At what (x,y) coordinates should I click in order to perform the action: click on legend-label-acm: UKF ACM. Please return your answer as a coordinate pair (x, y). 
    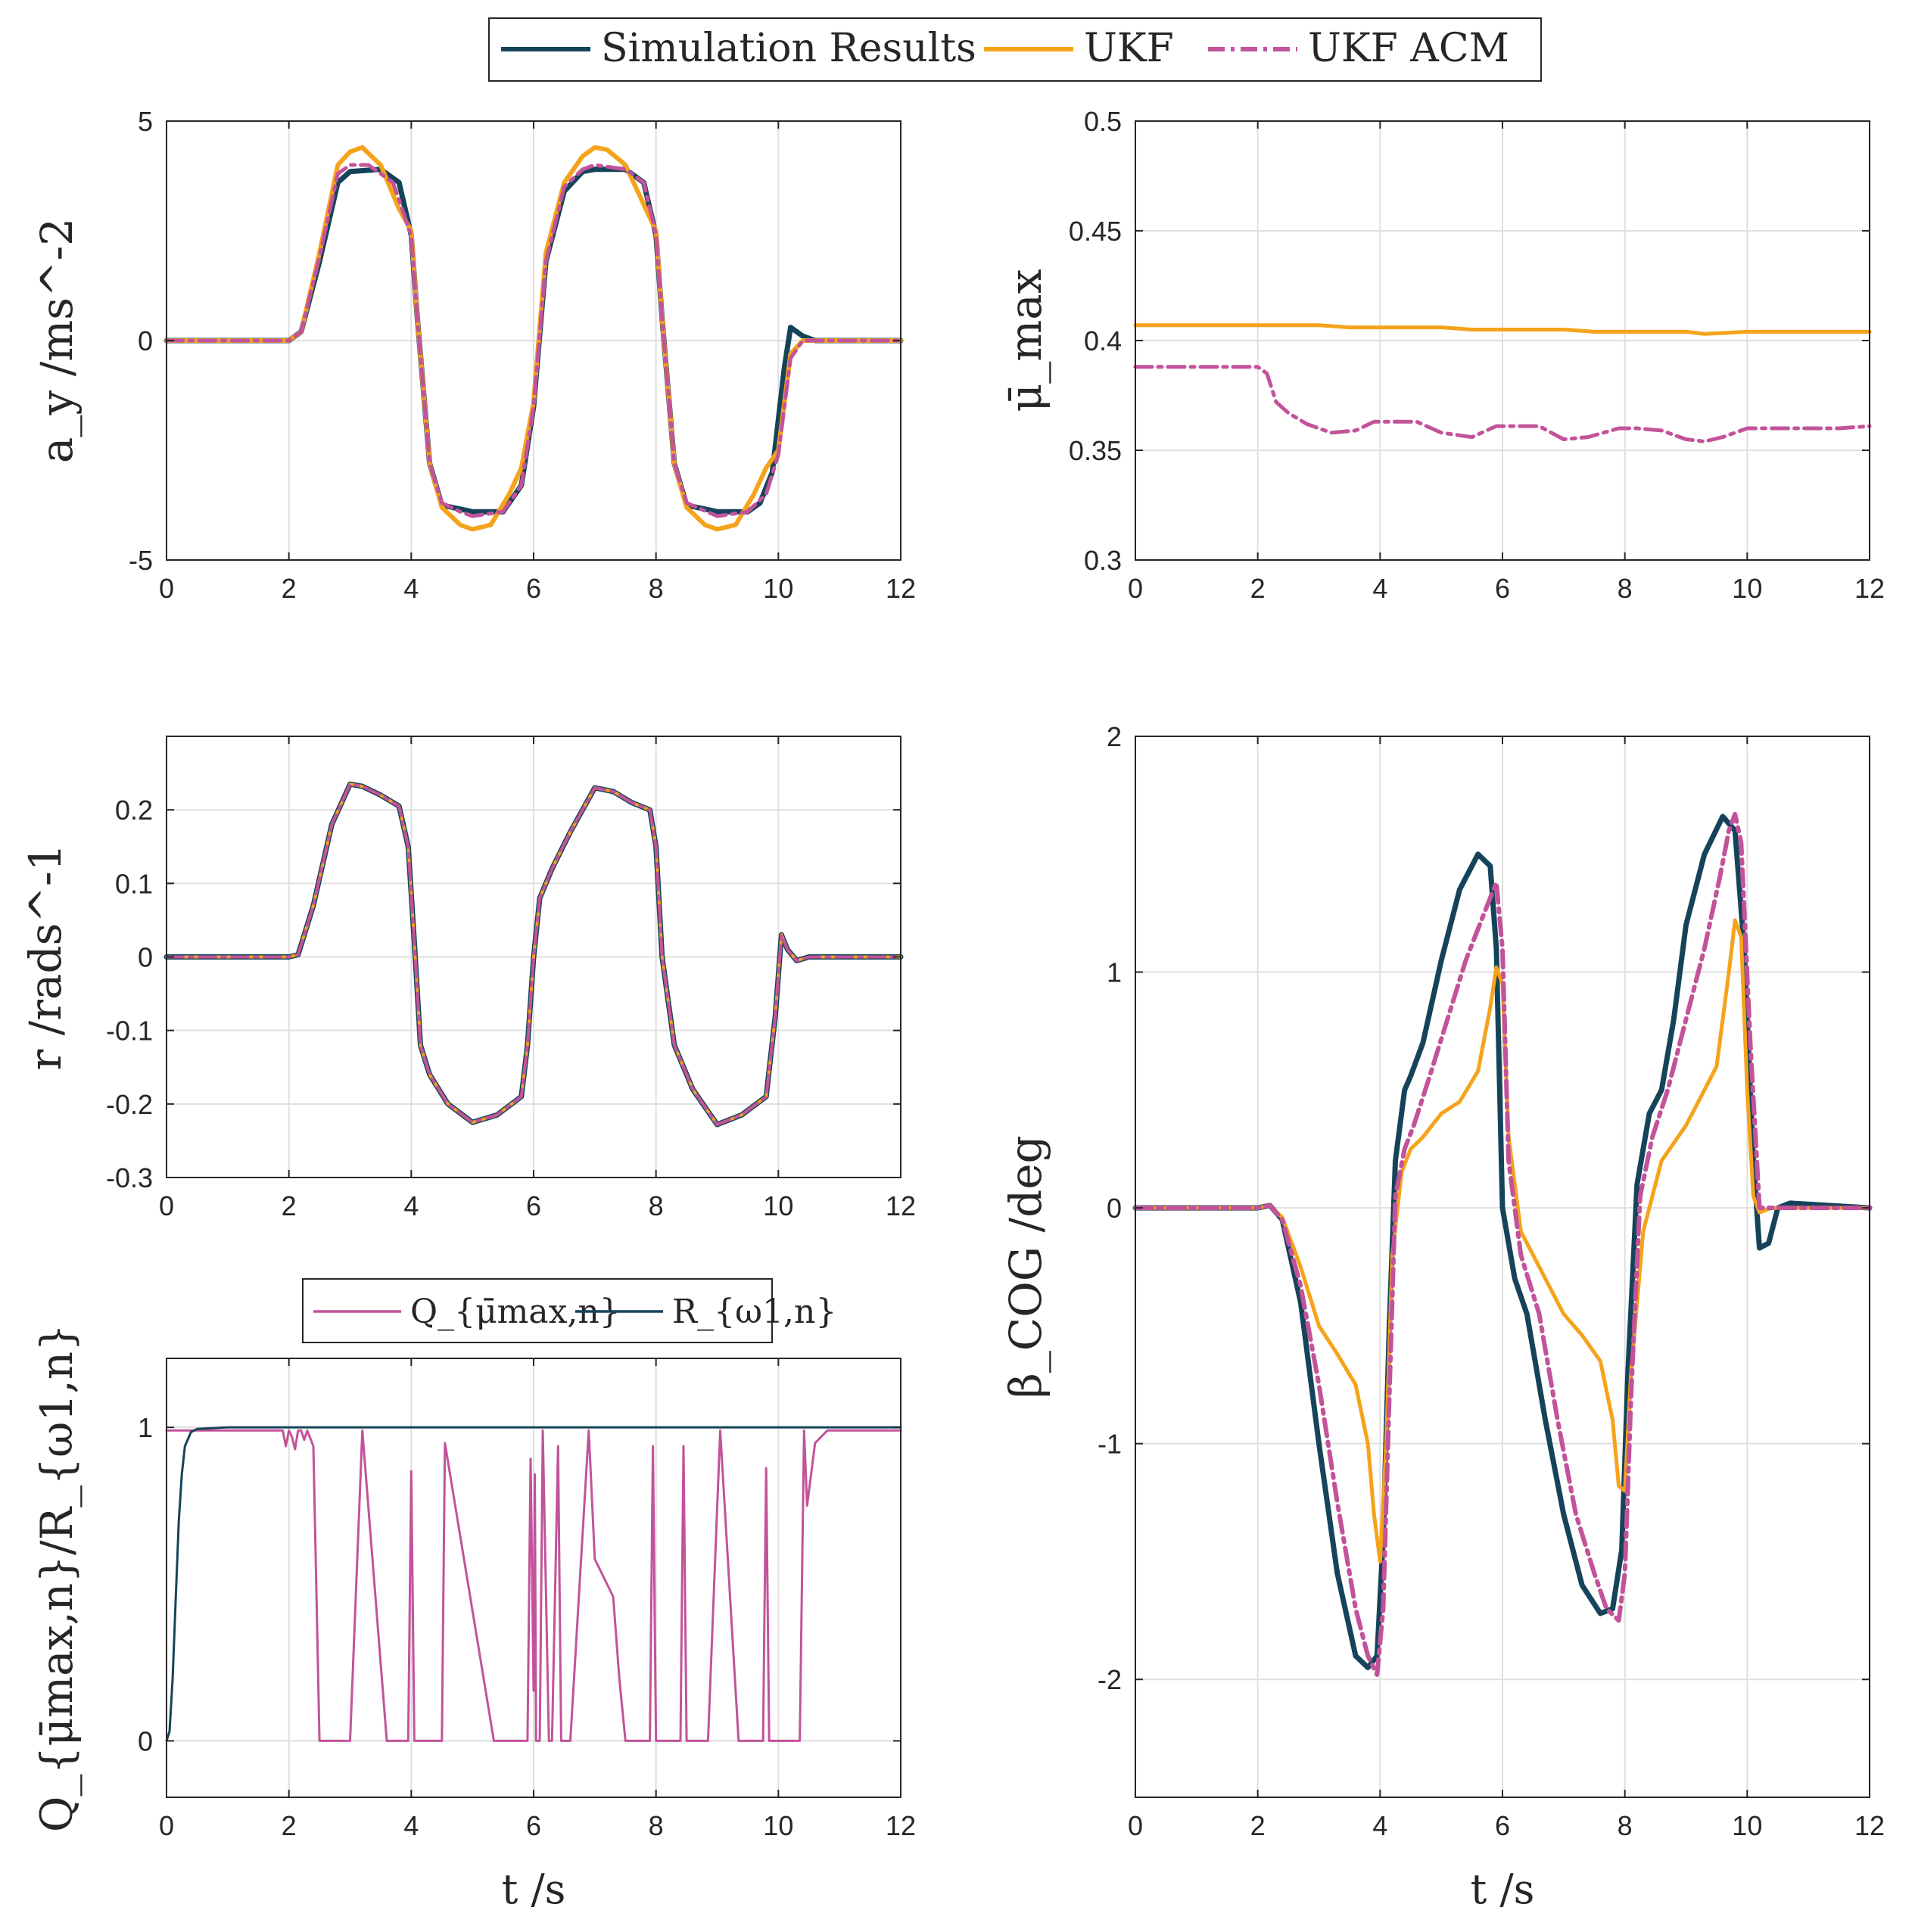
    Looking at the image, I should click on (1408, 48).